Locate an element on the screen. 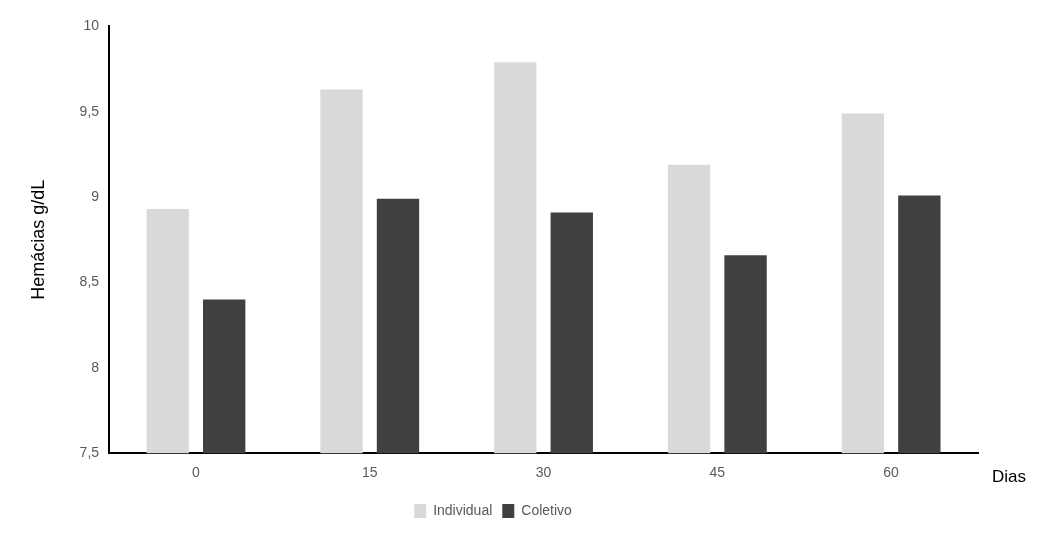 This screenshot has height=541, width=1060. x-tick-label: 45 is located at coordinates (717, 472).